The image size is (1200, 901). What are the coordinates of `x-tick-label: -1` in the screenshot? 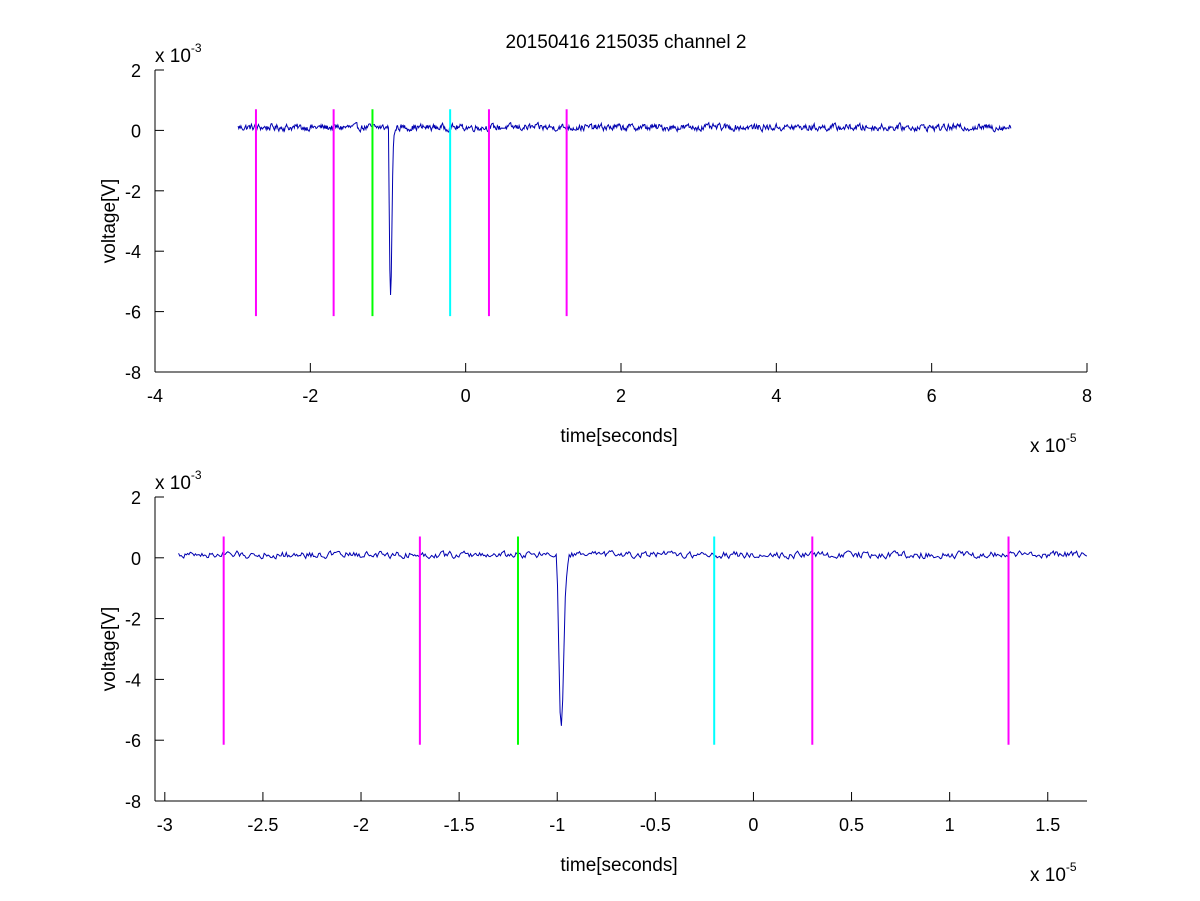 It's located at (557, 825).